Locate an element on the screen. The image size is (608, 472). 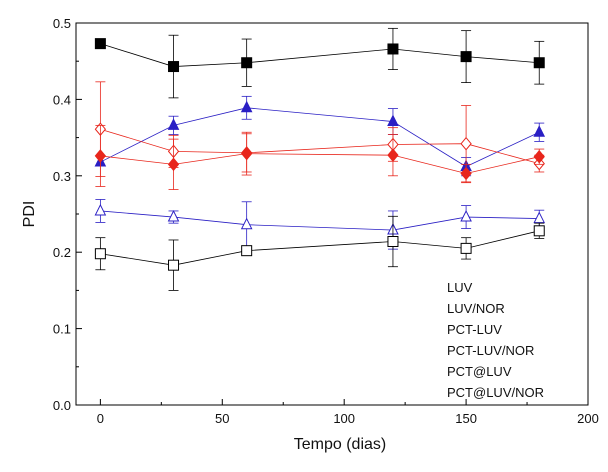
x-axis-title: Tempo (dias) is located at coordinates (340, 444).